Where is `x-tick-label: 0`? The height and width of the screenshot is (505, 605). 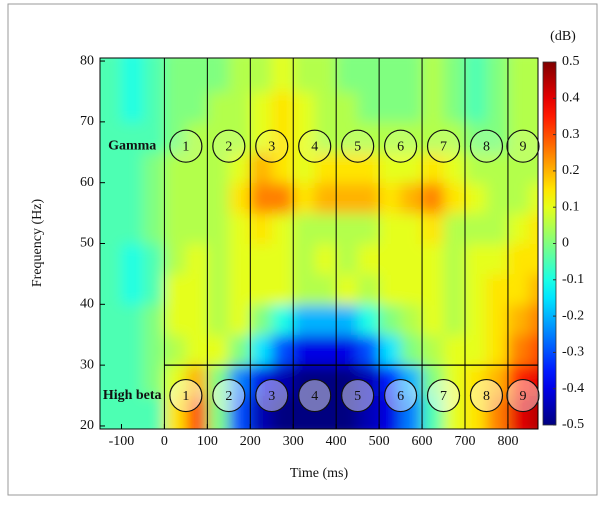
x-tick-label: 0 is located at coordinates (164, 441).